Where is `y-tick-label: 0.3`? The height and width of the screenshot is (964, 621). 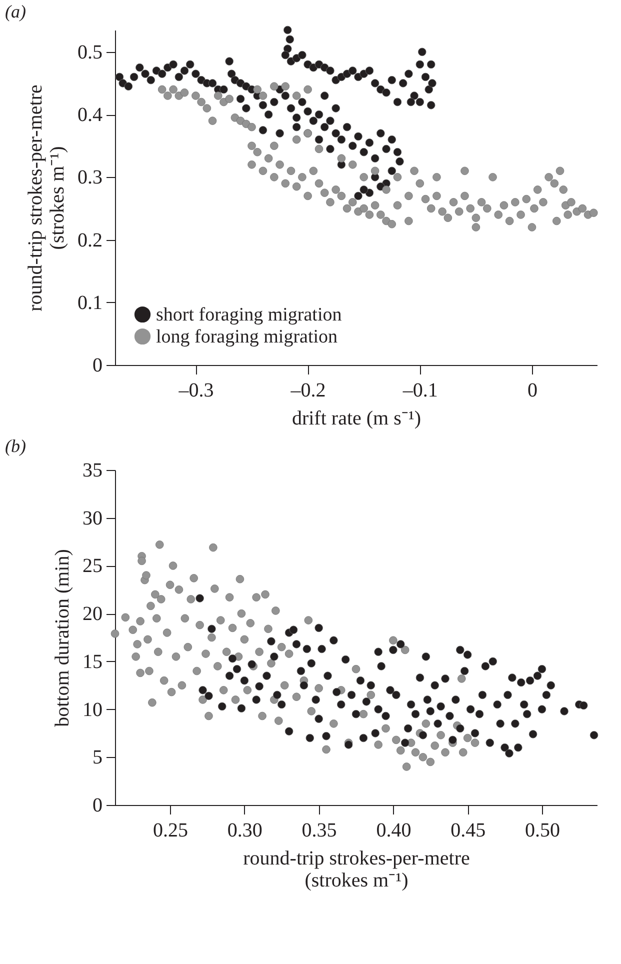
y-tick-label: 0.3 is located at coordinates (90, 177).